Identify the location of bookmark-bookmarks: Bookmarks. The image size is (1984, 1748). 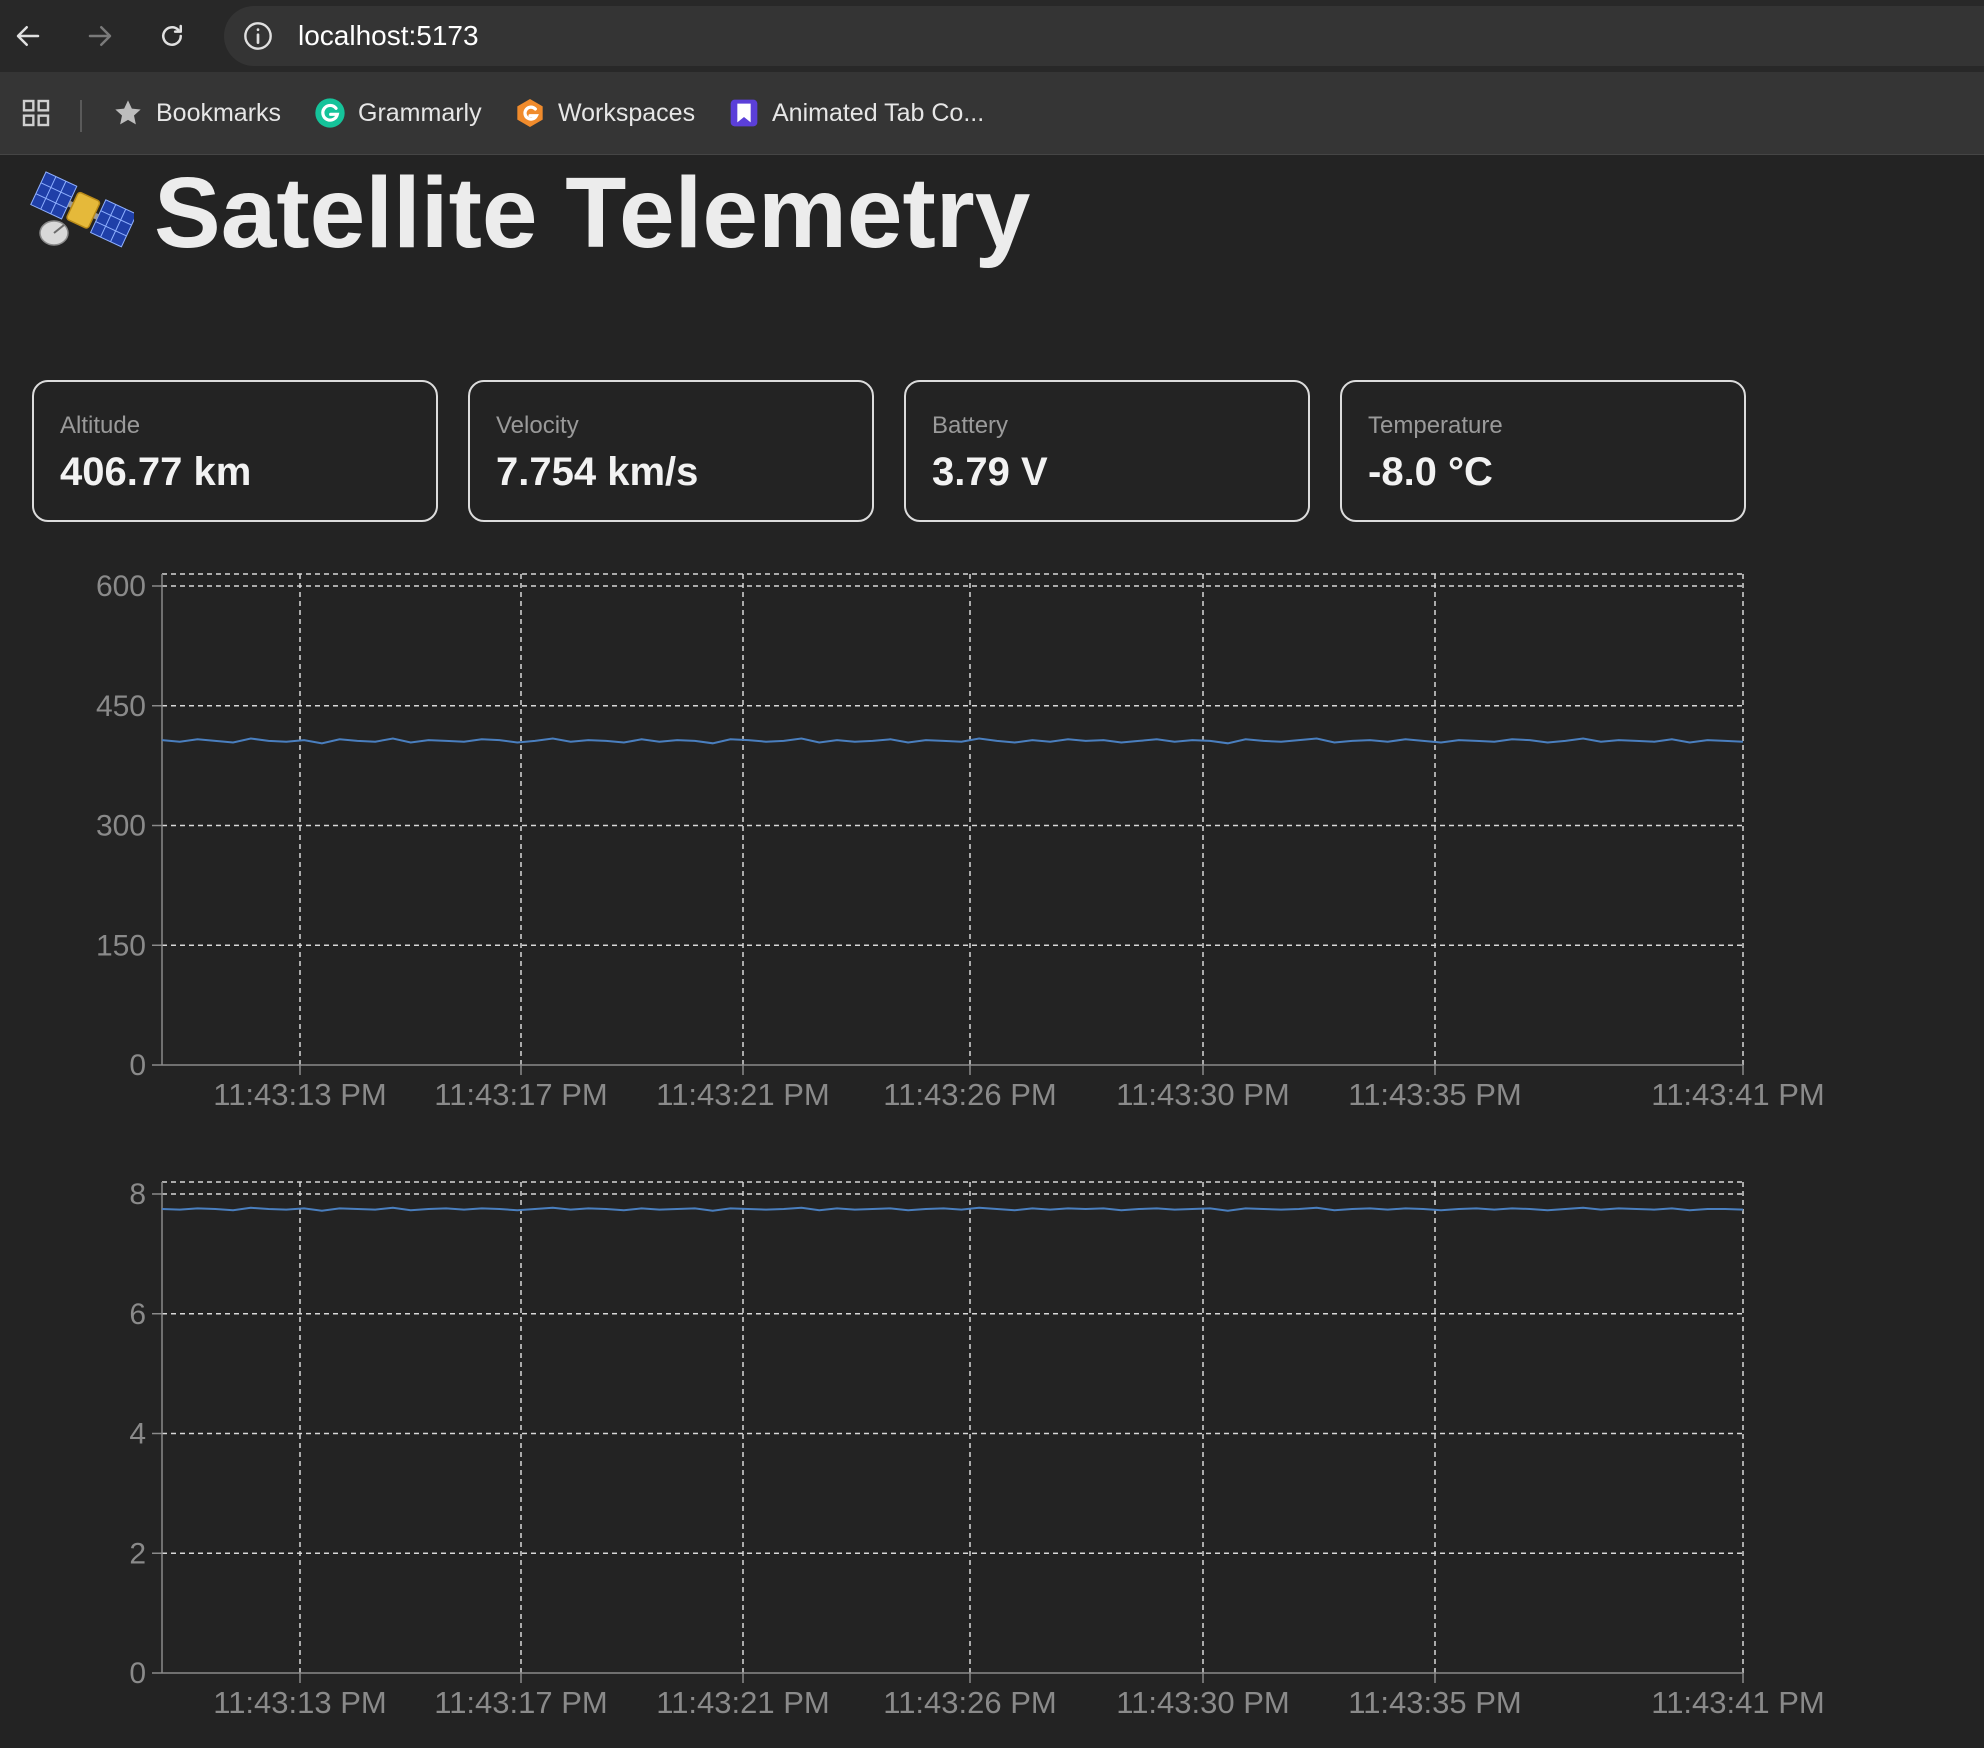
(196, 113).